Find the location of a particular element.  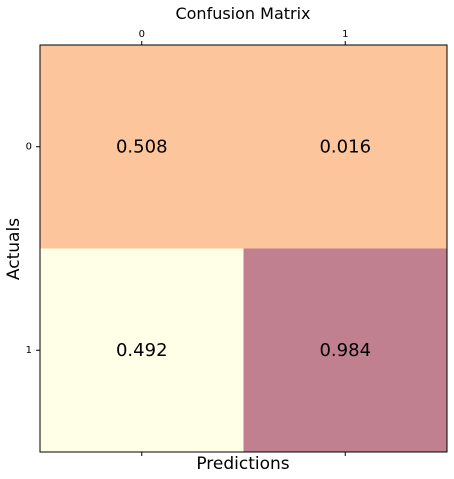

cell-value-label-r1-c1: 0.984 is located at coordinates (345, 350).